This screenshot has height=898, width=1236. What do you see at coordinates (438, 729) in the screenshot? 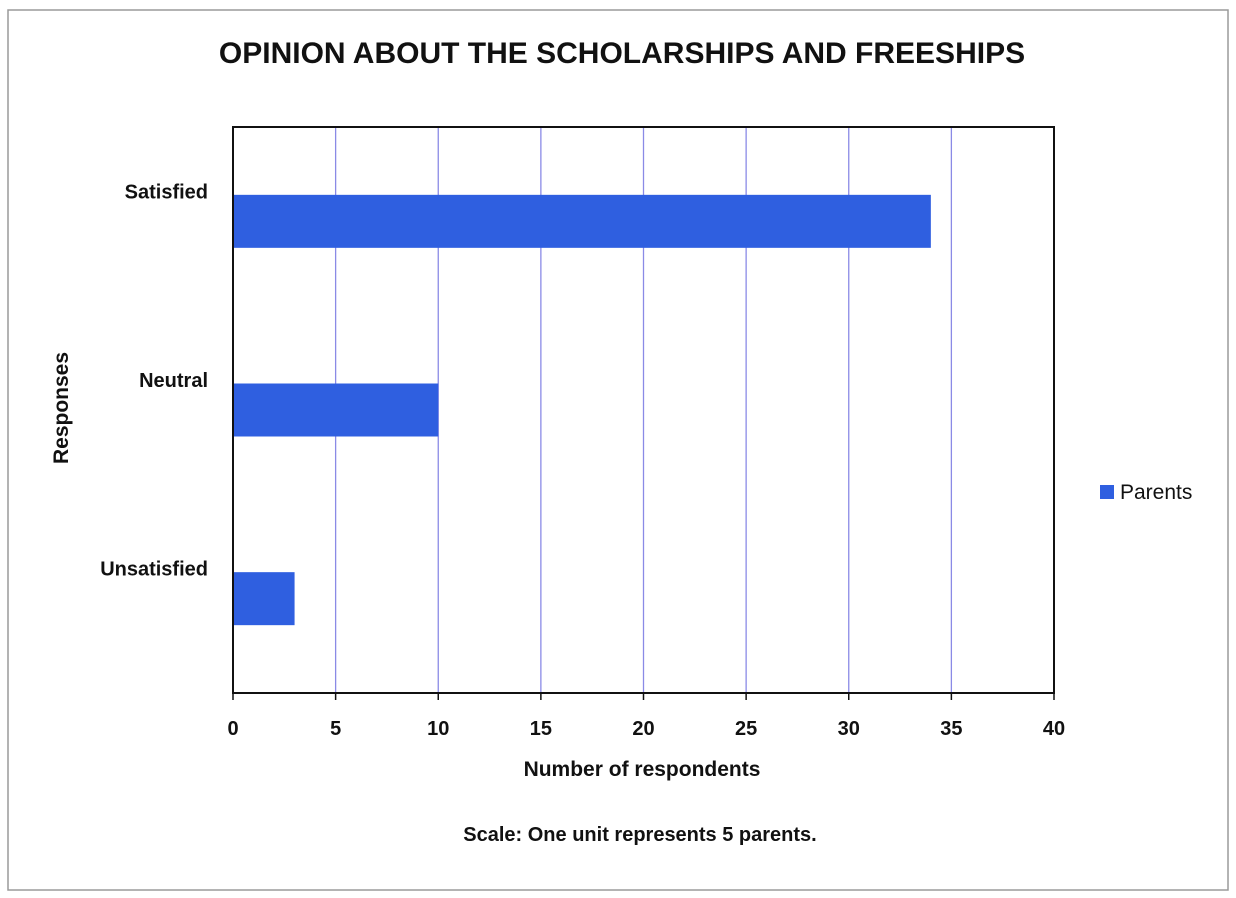
I see `x-tick-label: 10` at bounding box center [438, 729].